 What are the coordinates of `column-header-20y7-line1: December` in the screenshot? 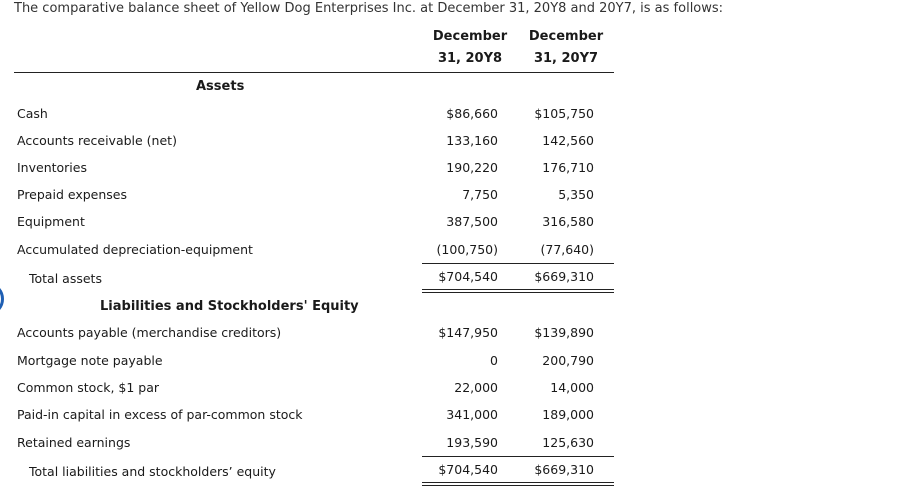 It's located at (566, 36).